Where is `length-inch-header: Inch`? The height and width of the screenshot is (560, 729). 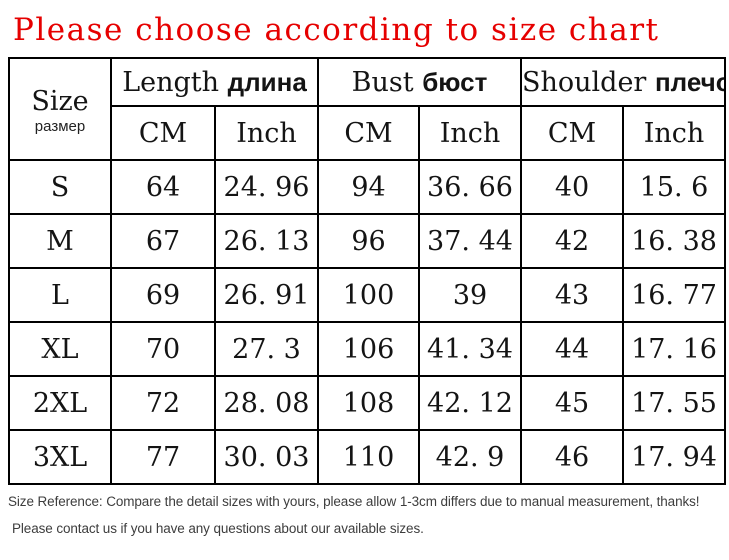 length-inch-header: Inch is located at coordinates (266, 133).